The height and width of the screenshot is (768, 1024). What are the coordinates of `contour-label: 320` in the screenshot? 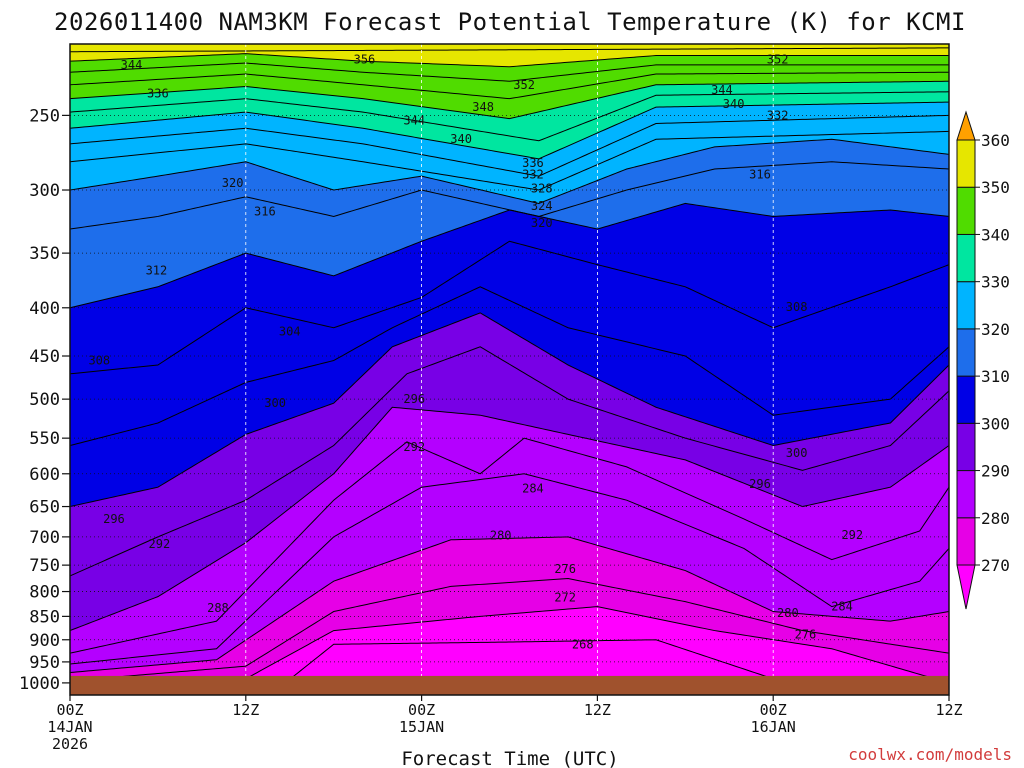 It's located at (542, 223).